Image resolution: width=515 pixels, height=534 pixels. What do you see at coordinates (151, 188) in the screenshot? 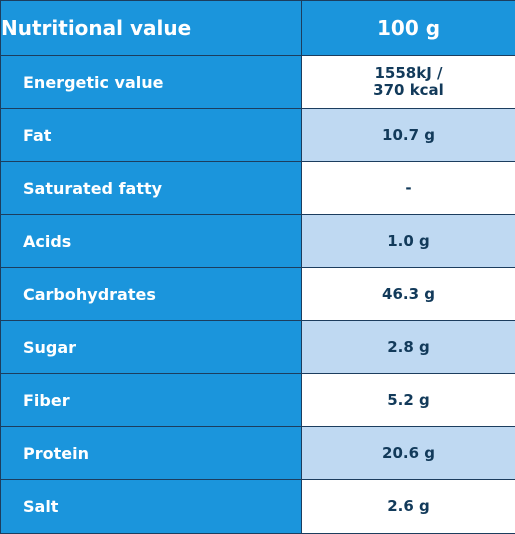
I see `row-label-saturated-fatty: Saturated fatty` at bounding box center [151, 188].